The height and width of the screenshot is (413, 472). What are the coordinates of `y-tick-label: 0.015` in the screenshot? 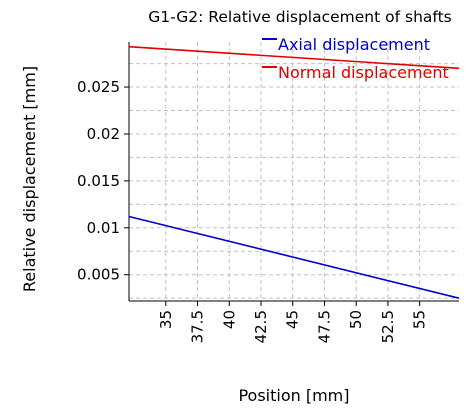 It's located at (98, 181).